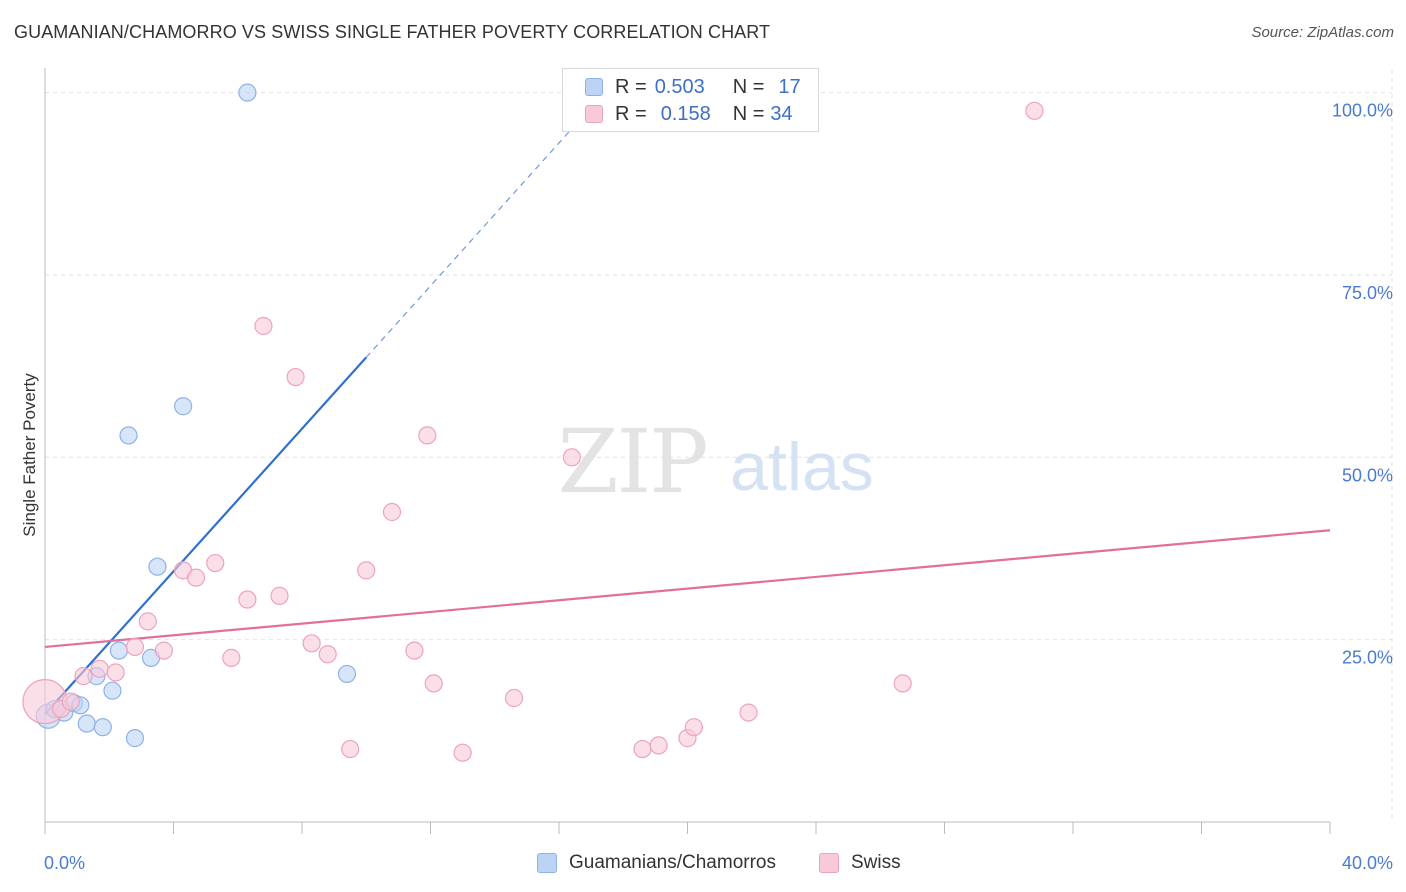 This screenshot has width=1406, height=892. I want to click on legend-row-swiss: R = 0.158 N = 34, so click(689, 114).